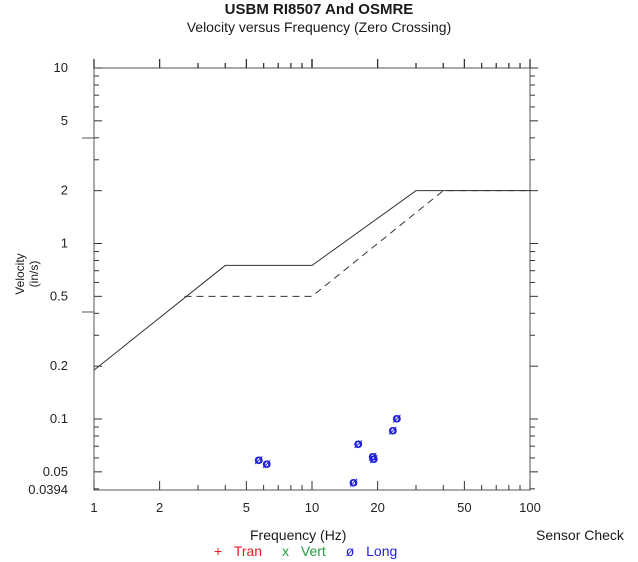  I want to click on x-axis-label: Frequency (Hz), so click(298, 535).